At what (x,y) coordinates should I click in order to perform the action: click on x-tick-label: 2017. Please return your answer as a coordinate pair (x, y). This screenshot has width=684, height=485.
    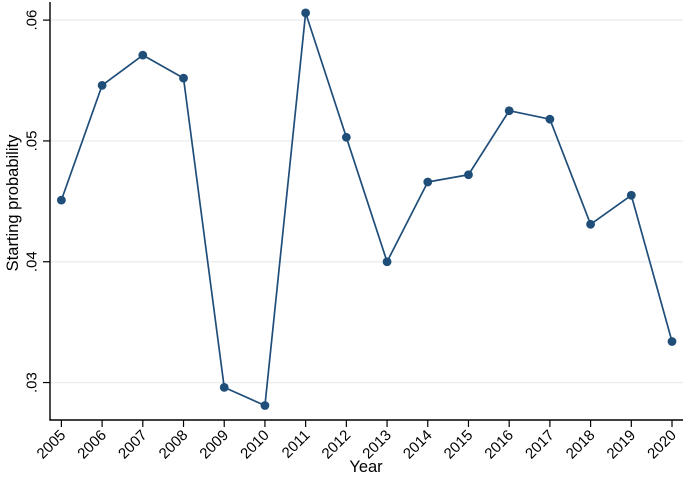
    Looking at the image, I should click on (540, 445).